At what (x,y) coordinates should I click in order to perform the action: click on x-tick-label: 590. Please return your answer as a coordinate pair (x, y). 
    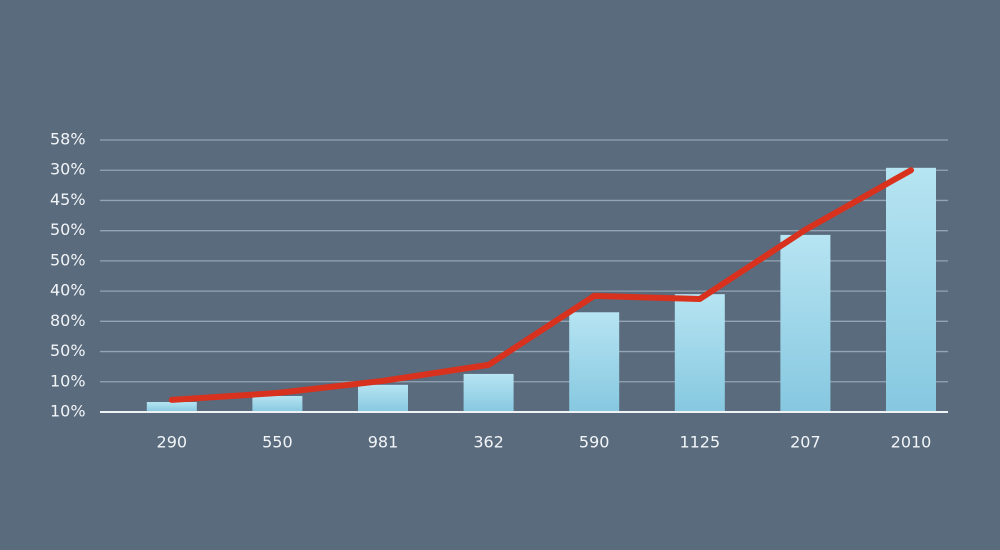
    Looking at the image, I should click on (594, 442).